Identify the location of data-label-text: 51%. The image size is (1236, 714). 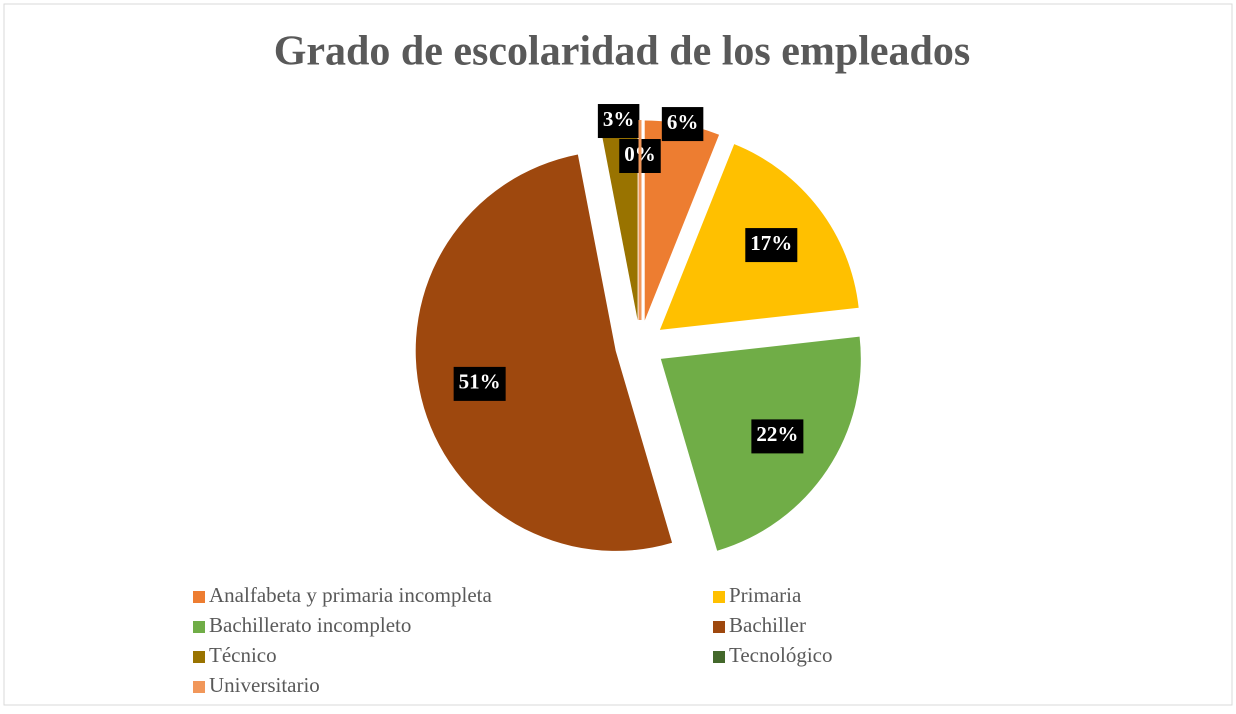
(480, 382).